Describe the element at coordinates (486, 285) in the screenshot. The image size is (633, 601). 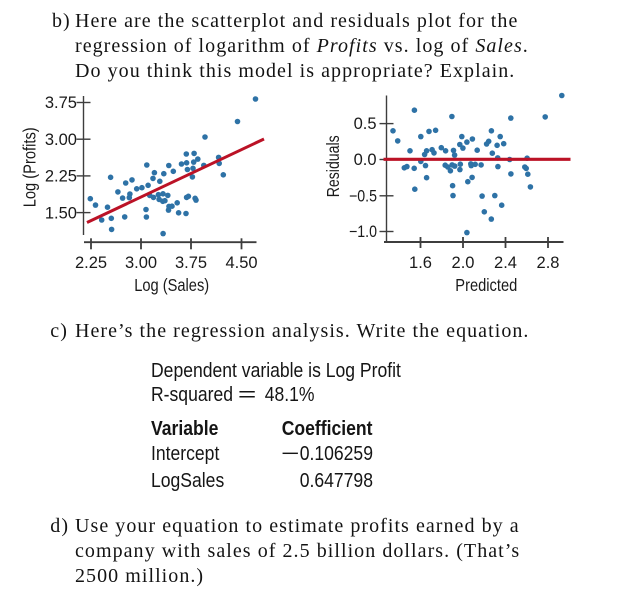
I see `svg-text: Predicted` at that location.